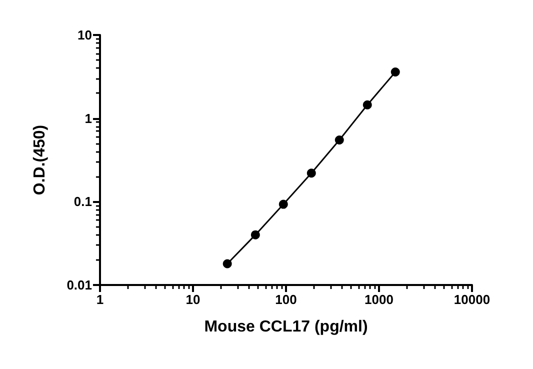  What do you see at coordinates (286, 299) in the screenshot?
I see `x-tick-label: 100` at bounding box center [286, 299].